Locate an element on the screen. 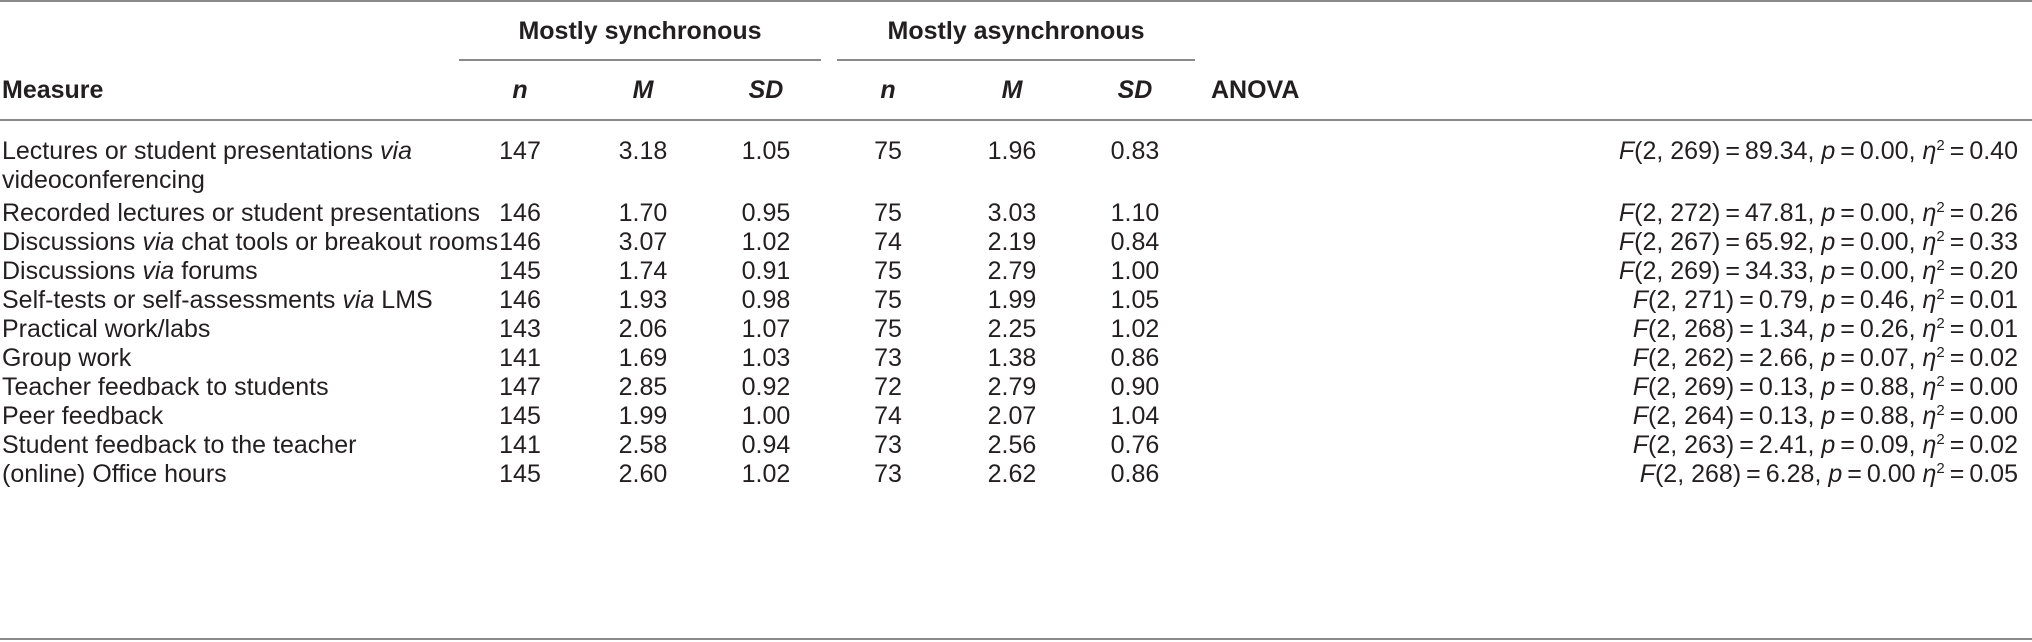 The image size is (2032, 642). sync-sd-cell: 1.05 is located at coordinates (766, 151).